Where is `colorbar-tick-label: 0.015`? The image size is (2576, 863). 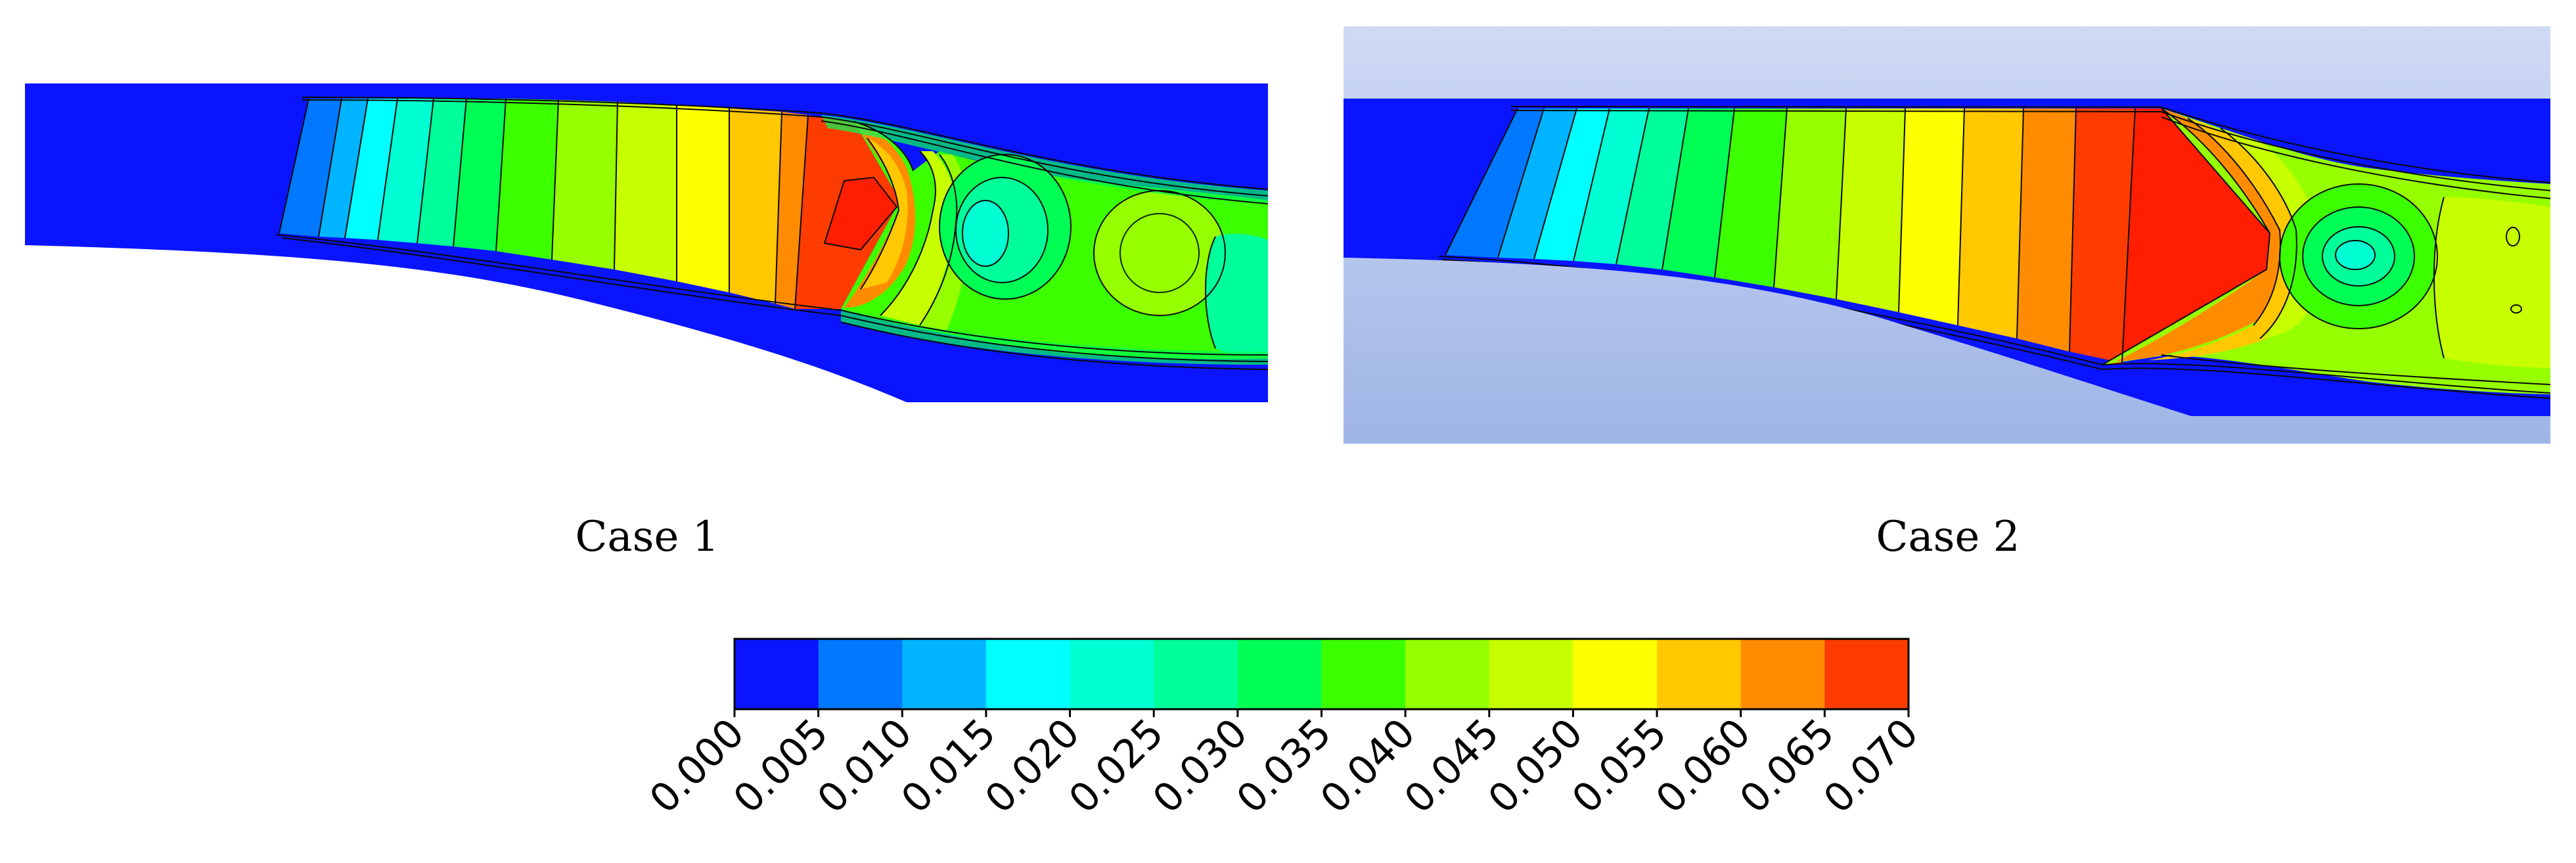 colorbar-tick-label: 0.015 is located at coordinates (949, 766).